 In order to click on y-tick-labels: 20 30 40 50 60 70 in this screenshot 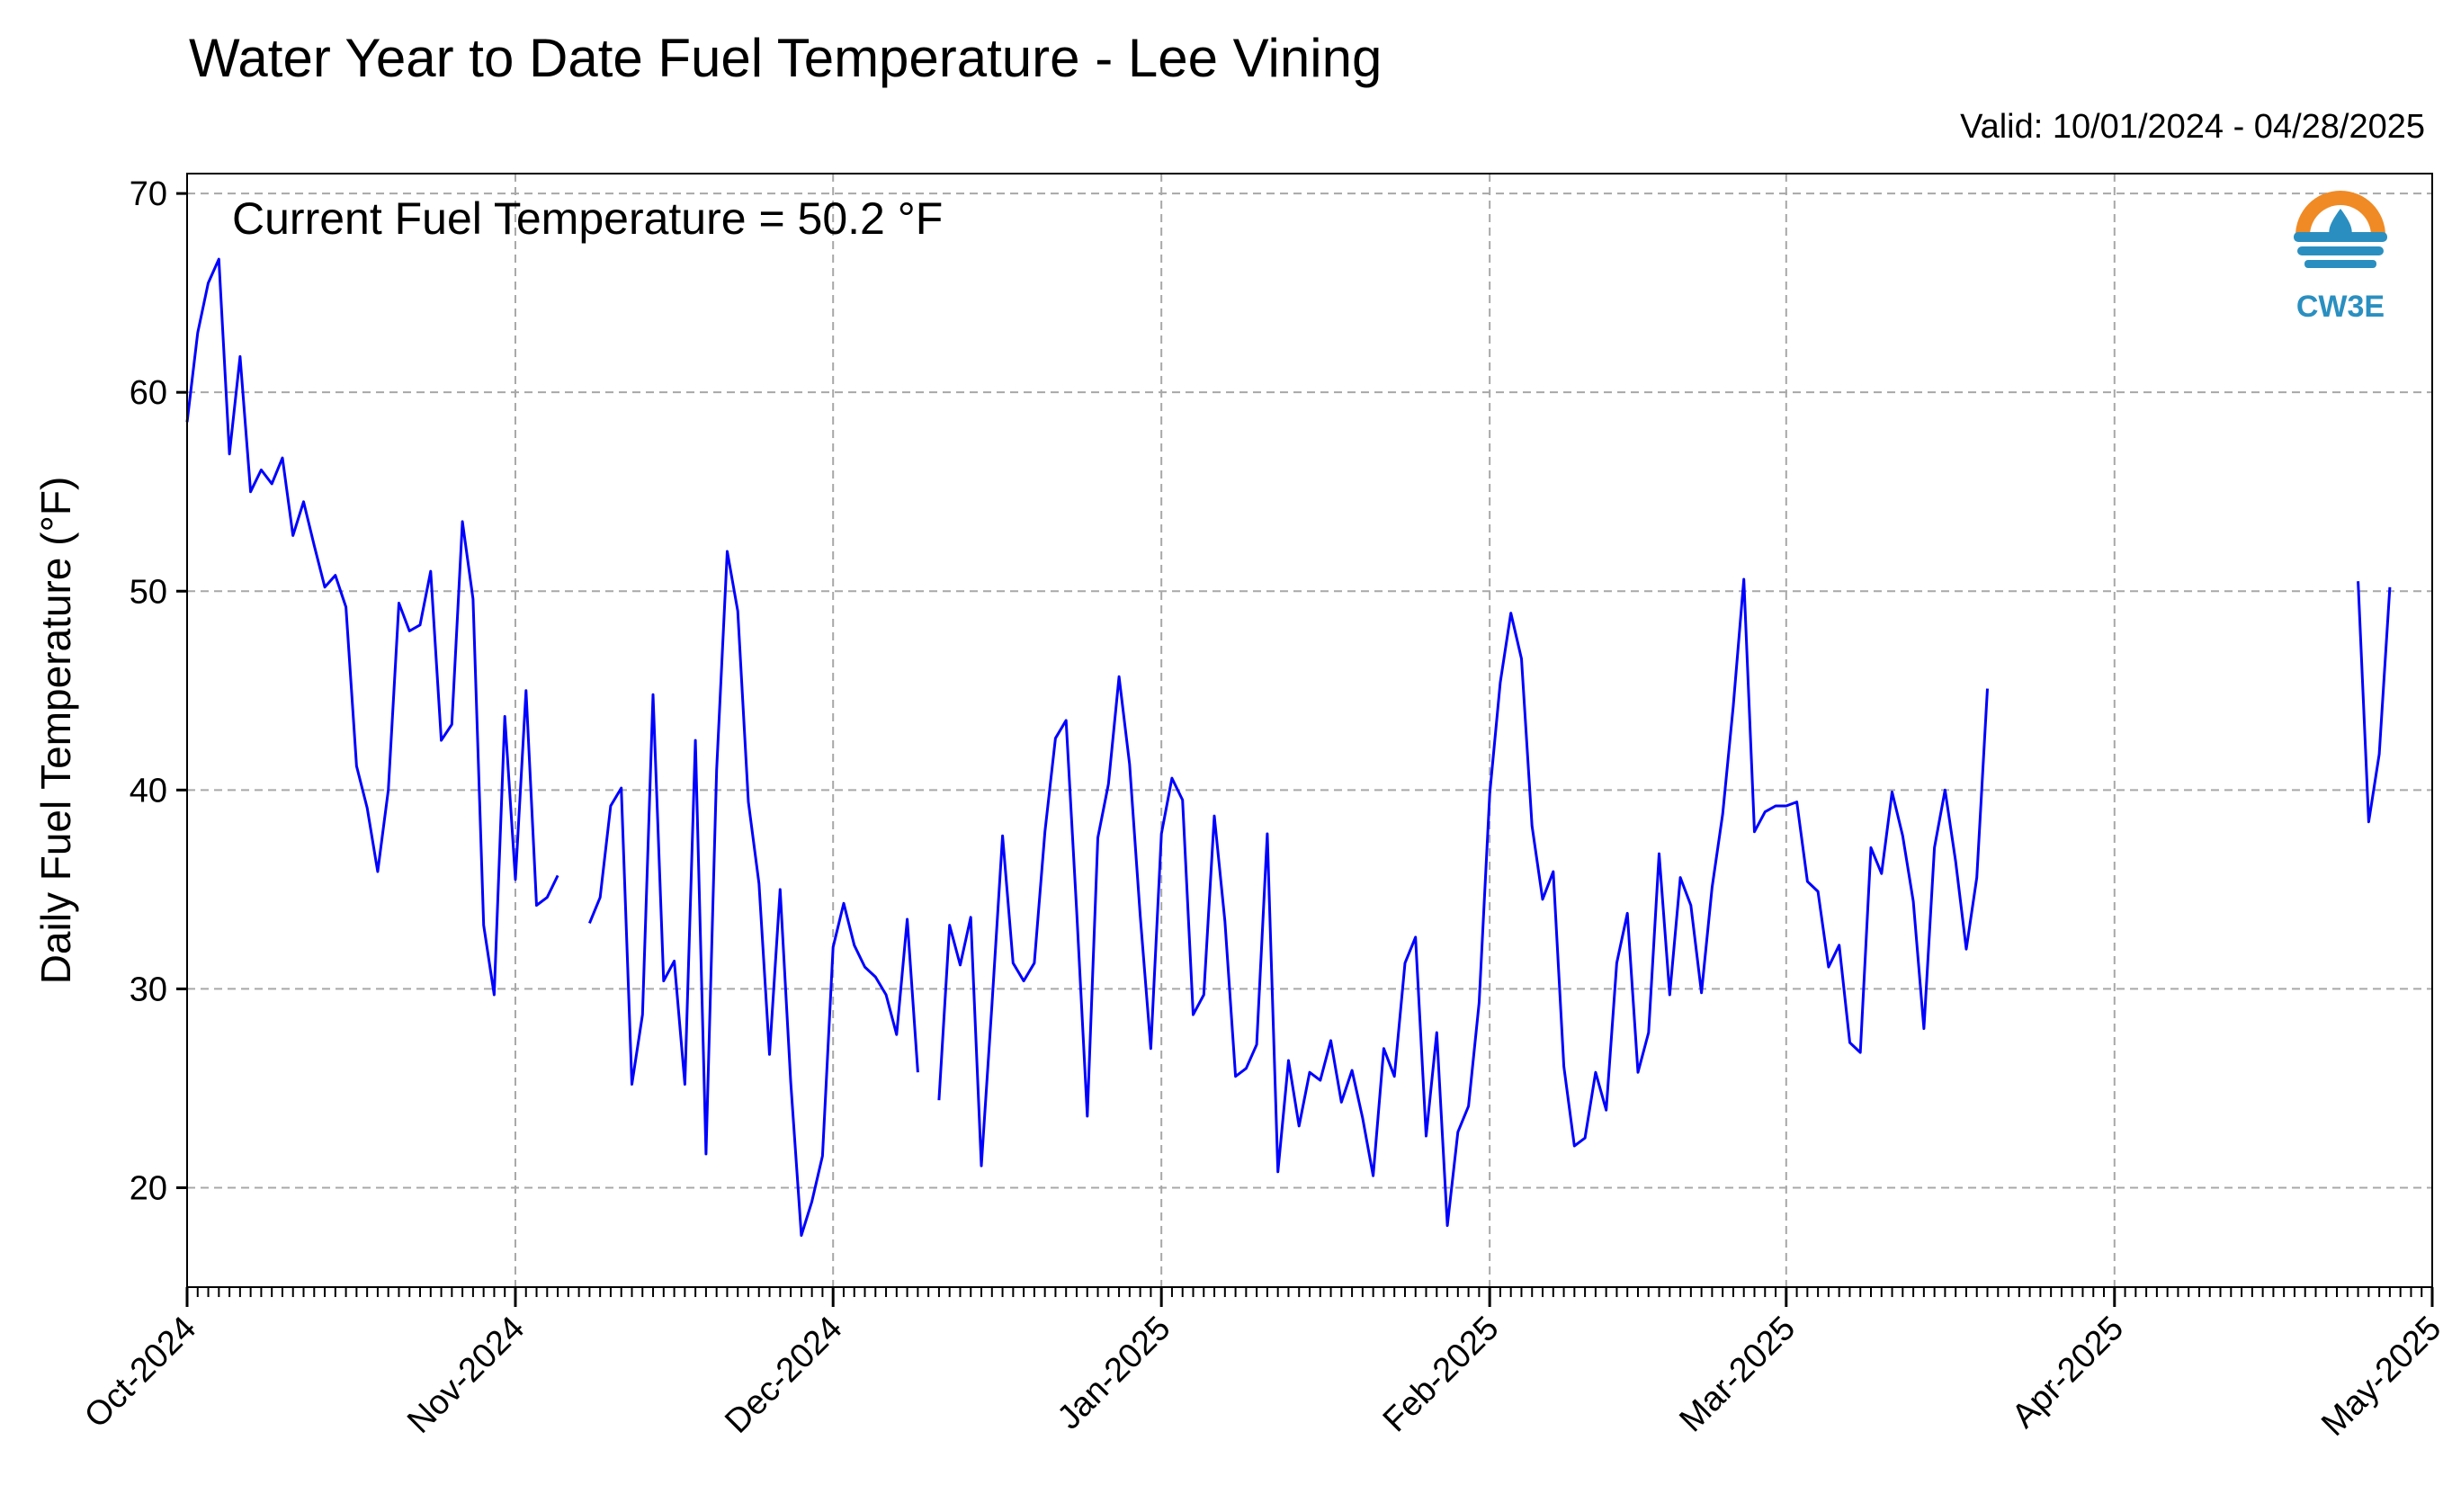, I will do `click(148, 691)`.